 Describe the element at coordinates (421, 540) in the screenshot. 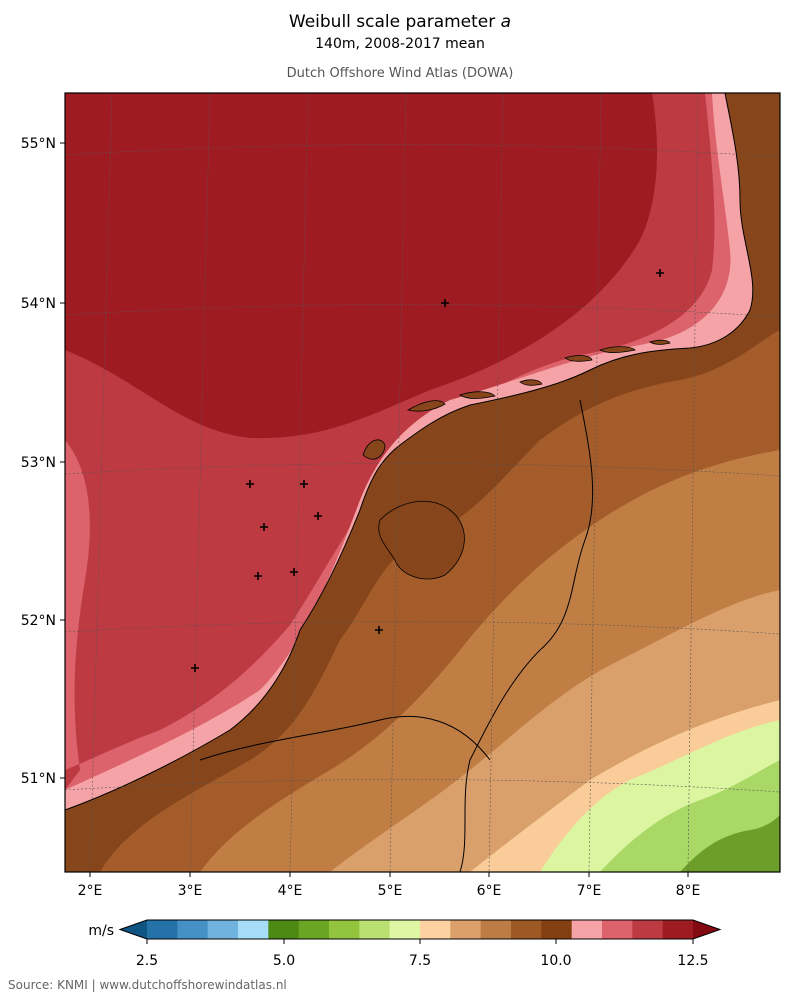

I see `ijsselmeer-lake` at that location.